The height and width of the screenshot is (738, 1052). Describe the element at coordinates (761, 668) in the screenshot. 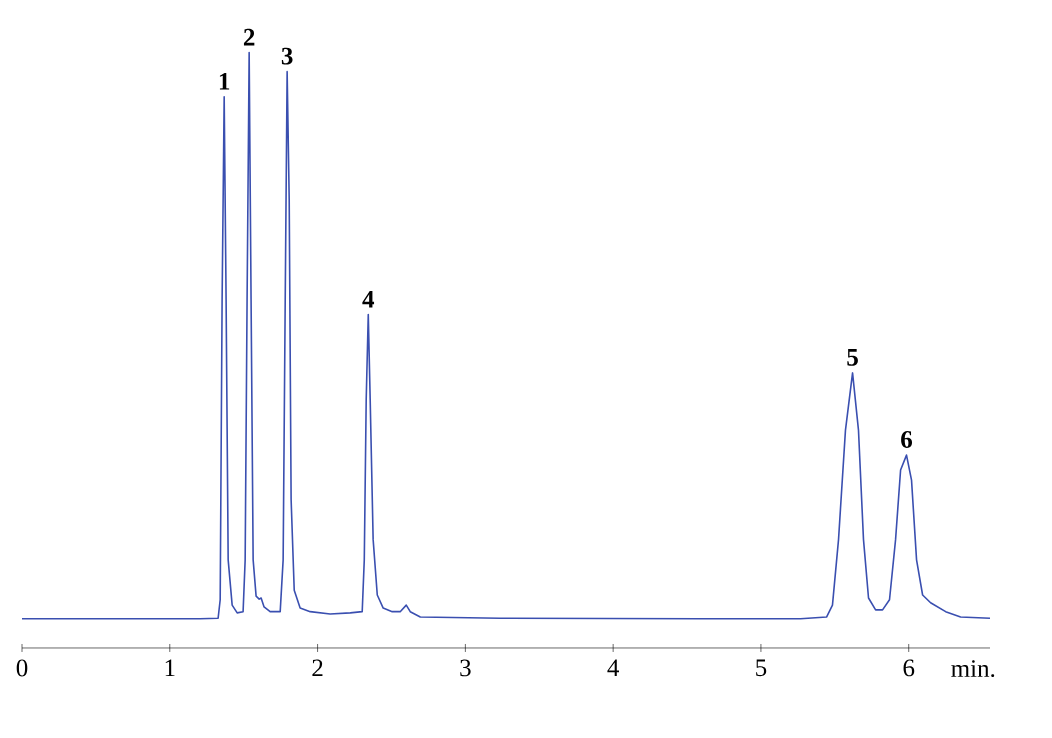

I see `x-tick-label: 5` at that location.